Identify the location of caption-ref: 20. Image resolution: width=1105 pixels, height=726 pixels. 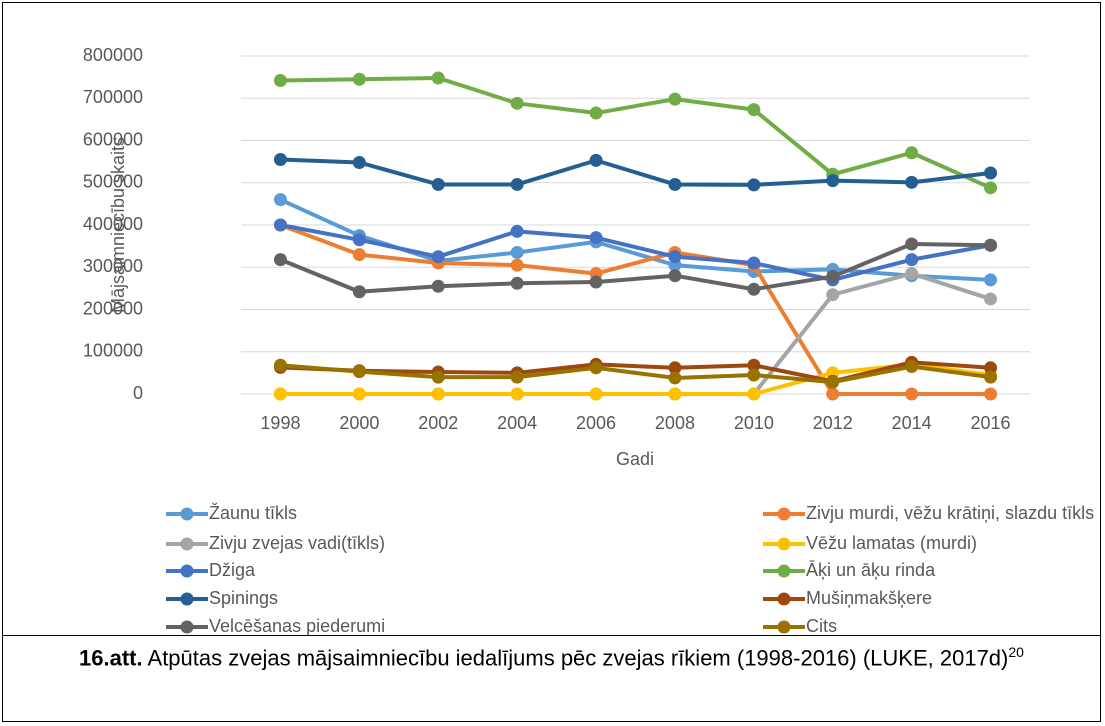
(1016, 652).